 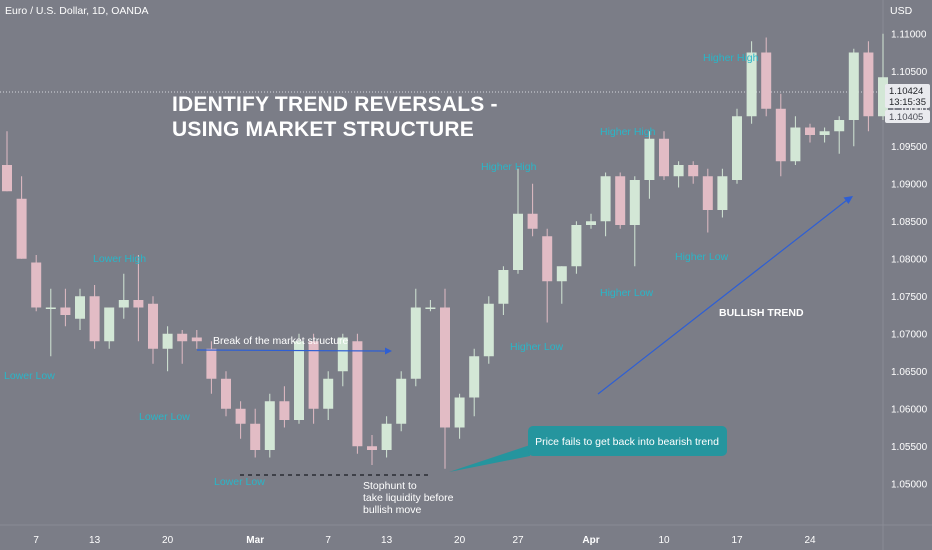 I want to click on price-tick-label: 1.07000, so click(x=909, y=334).